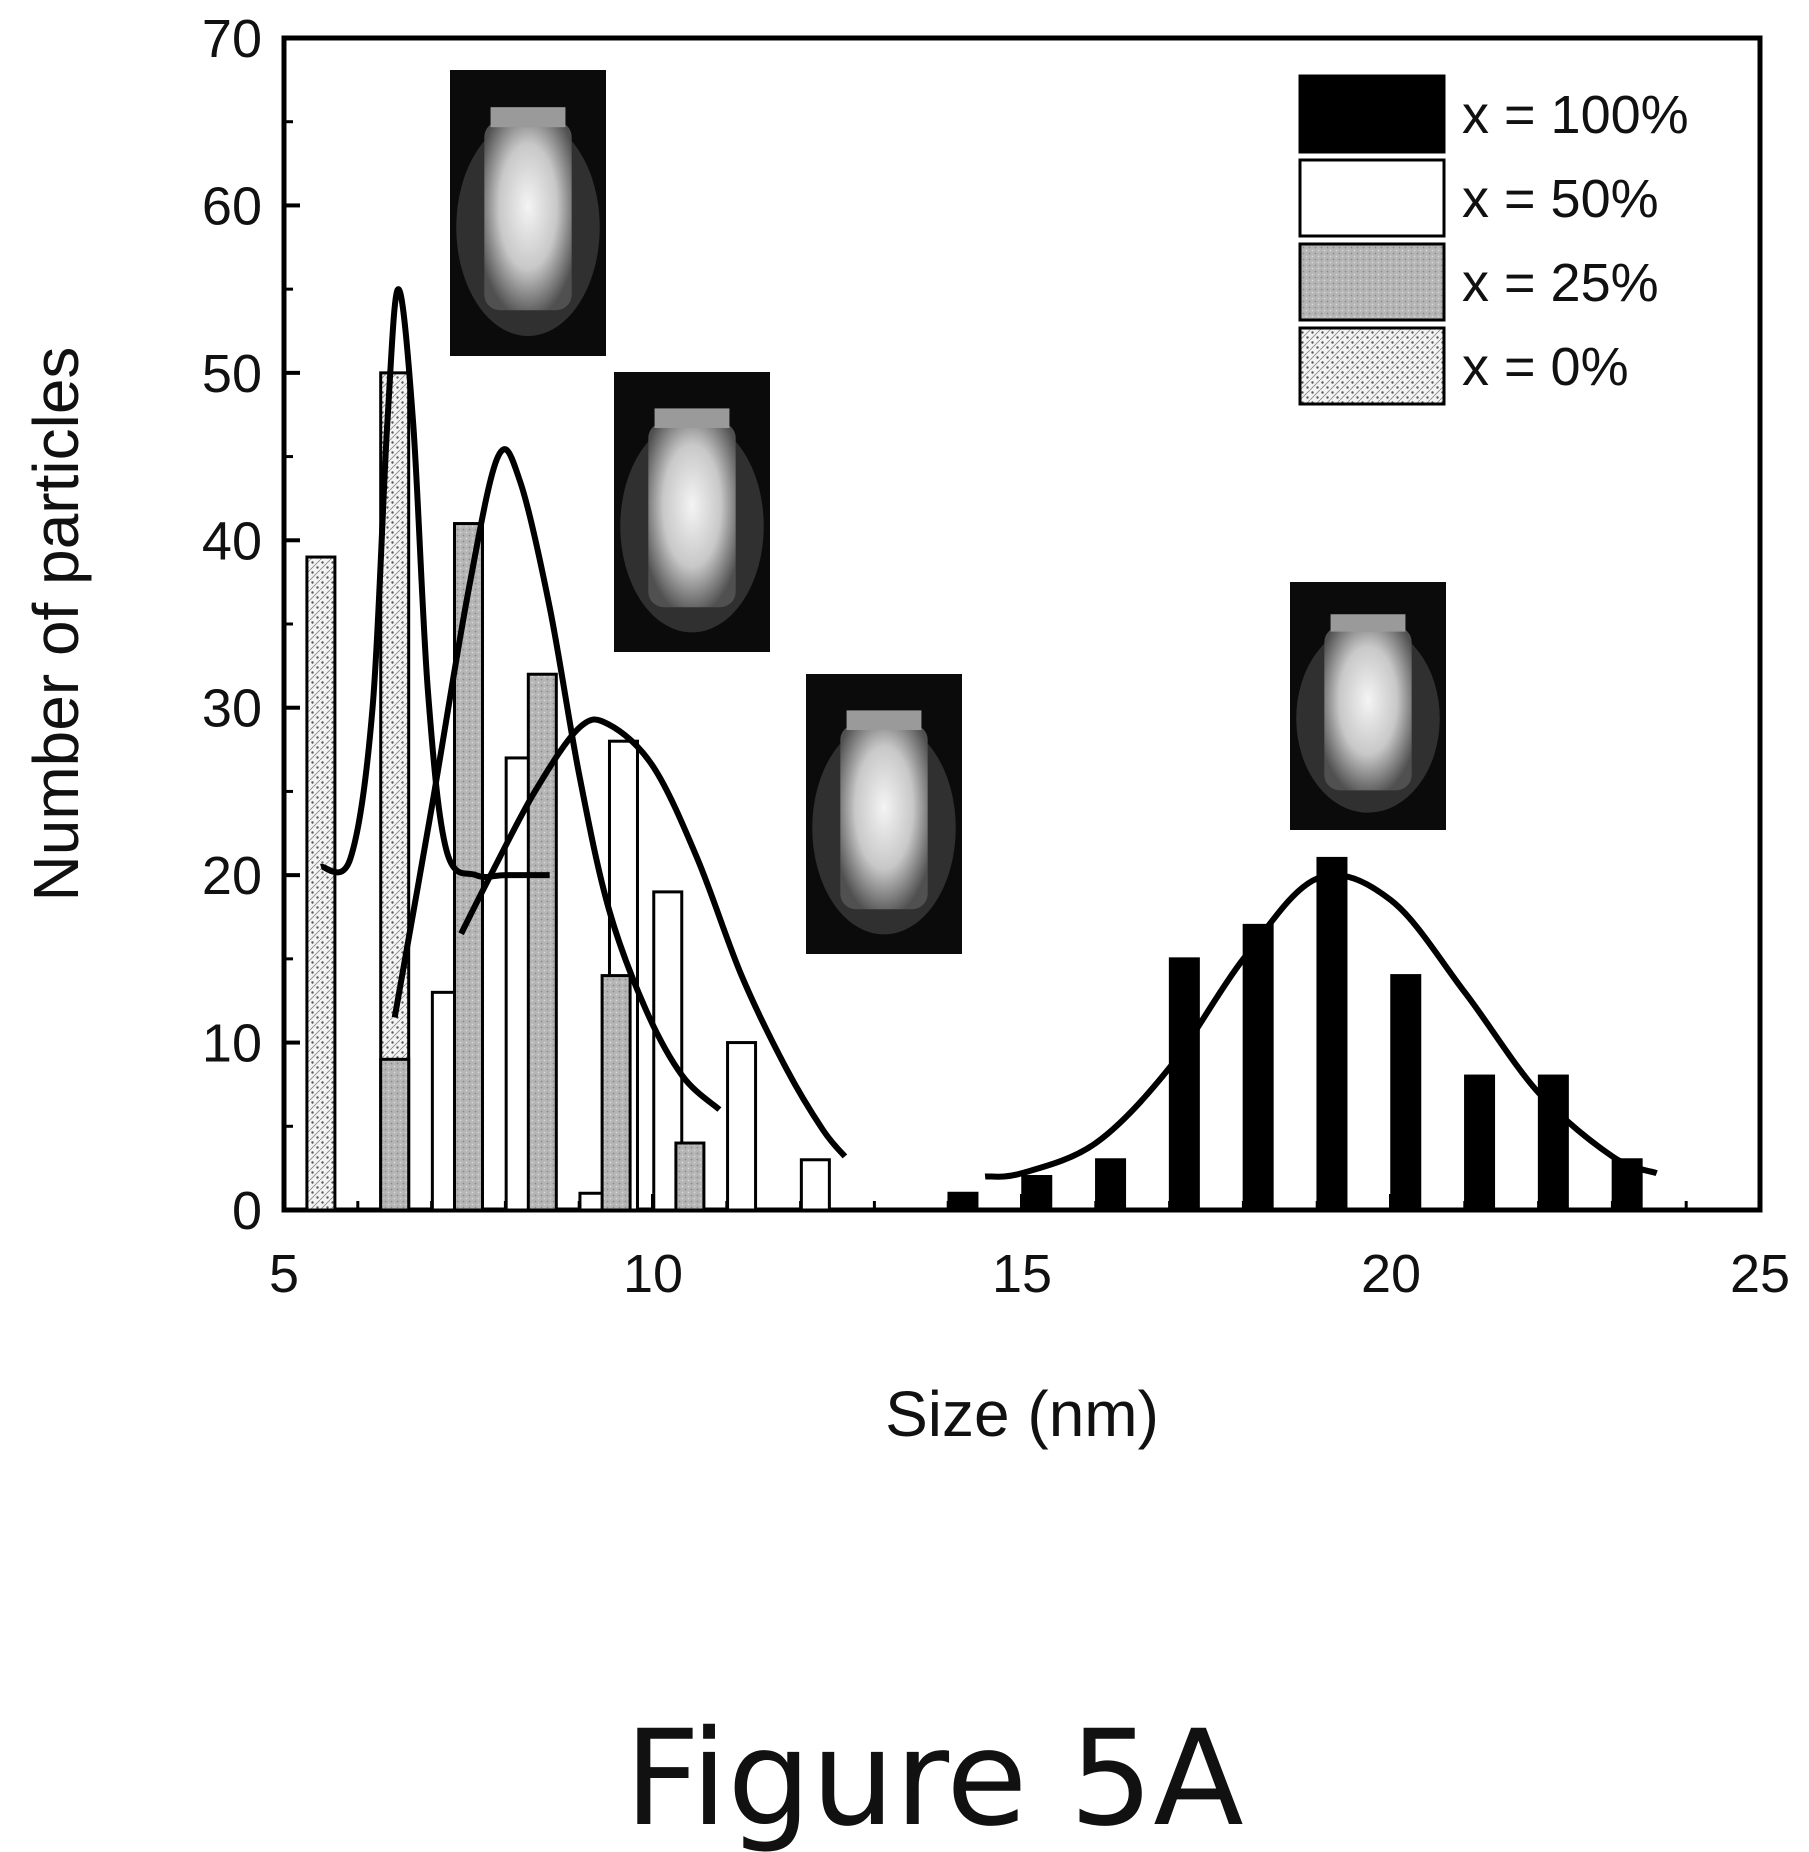  What do you see at coordinates (1545, 367) in the screenshot?
I see `legend-label: x = 0%` at bounding box center [1545, 367].